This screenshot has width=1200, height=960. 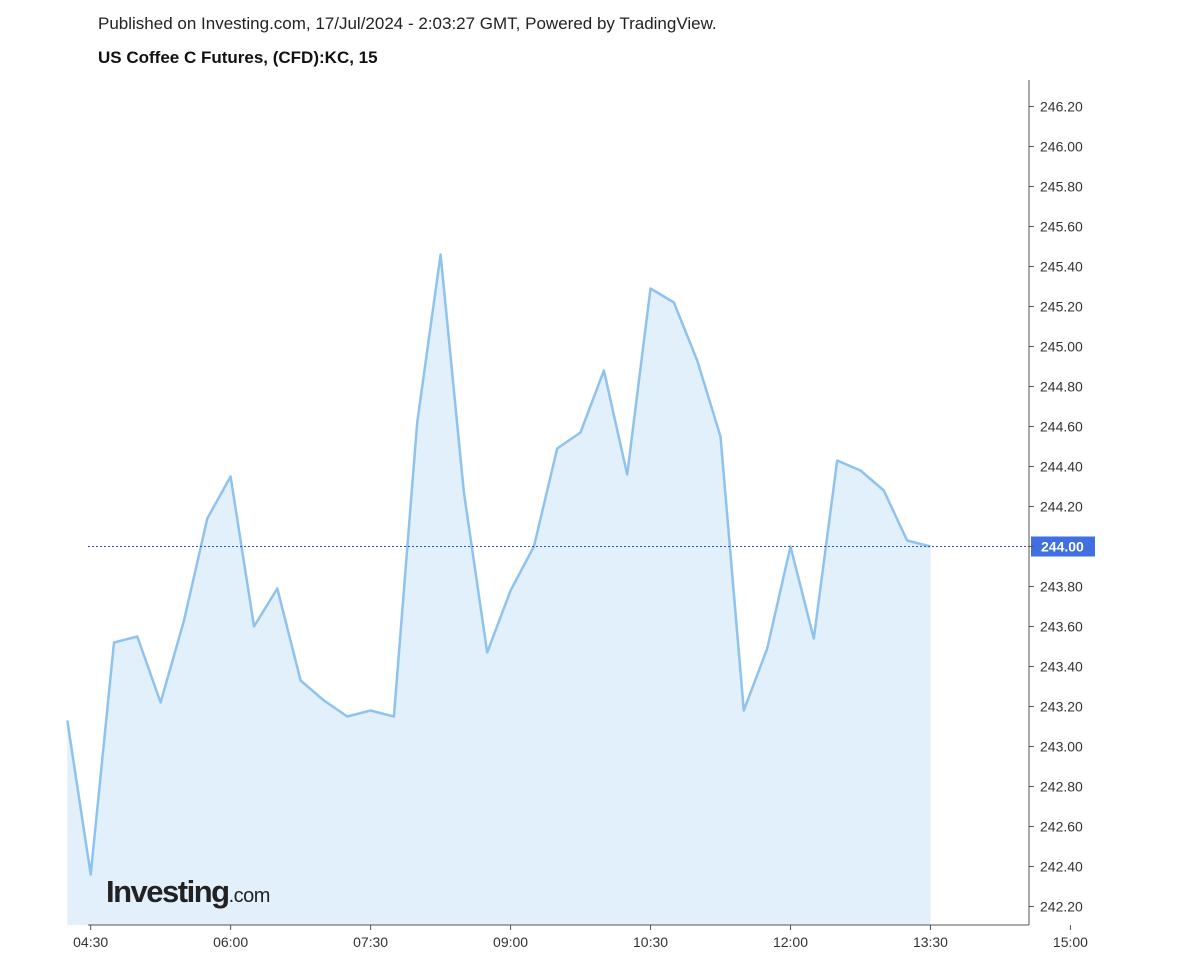 What do you see at coordinates (238, 57) in the screenshot?
I see `chart-title: US Coffee C Futures, (CFD):KC, 15` at bounding box center [238, 57].